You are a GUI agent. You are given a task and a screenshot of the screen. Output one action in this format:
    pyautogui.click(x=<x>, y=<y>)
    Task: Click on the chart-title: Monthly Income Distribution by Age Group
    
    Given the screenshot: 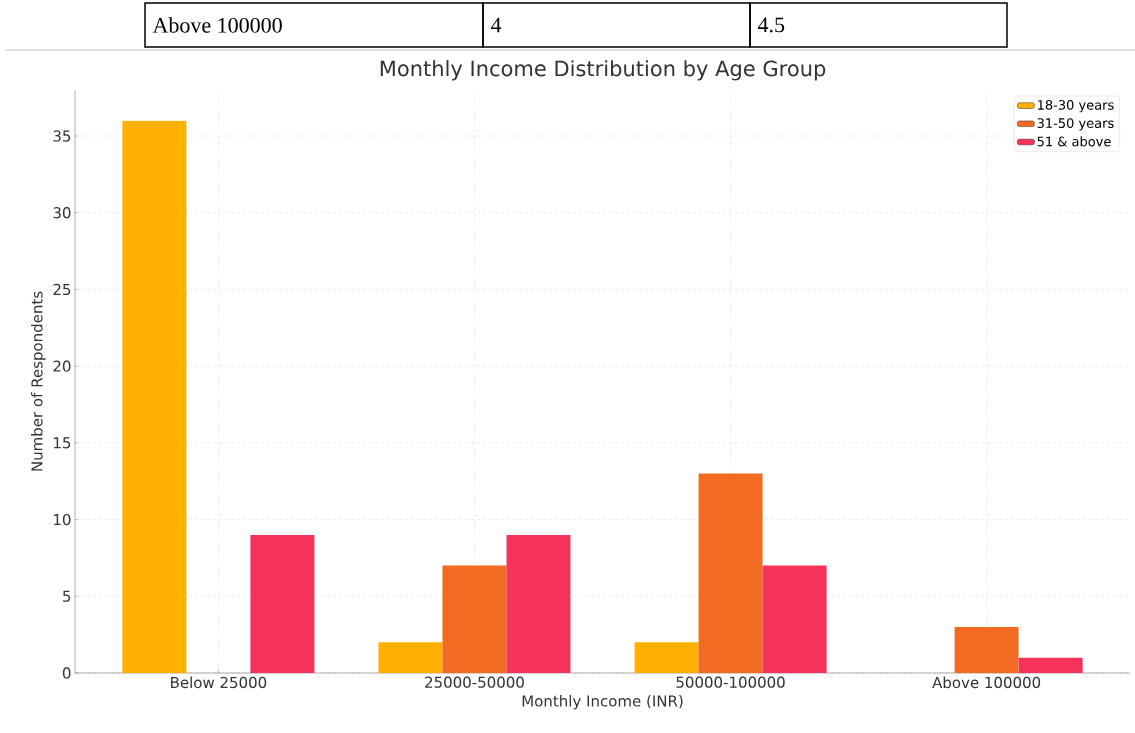 What is the action you would take?
    pyautogui.click(x=603, y=70)
    